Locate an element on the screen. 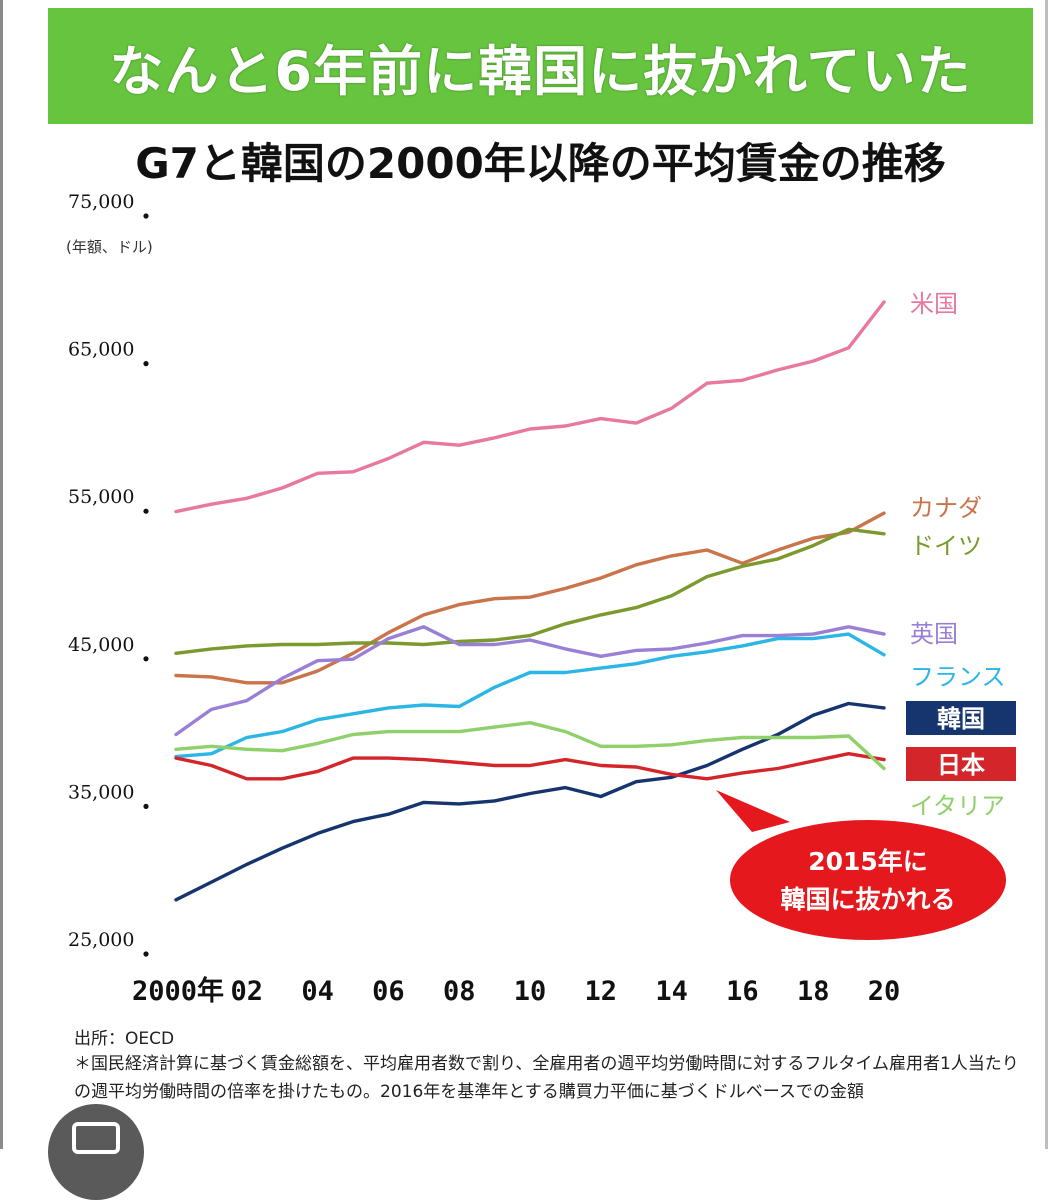 This screenshot has width=1048, height=1200. y-tick-label: 25,000 is located at coordinates (101, 940).